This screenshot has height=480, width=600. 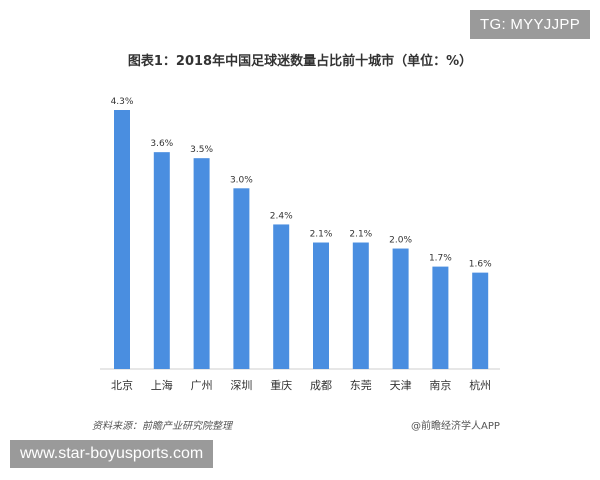 What do you see at coordinates (440, 259) in the screenshot?
I see `data-label: 1.7%` at bounding box center [440, 259].